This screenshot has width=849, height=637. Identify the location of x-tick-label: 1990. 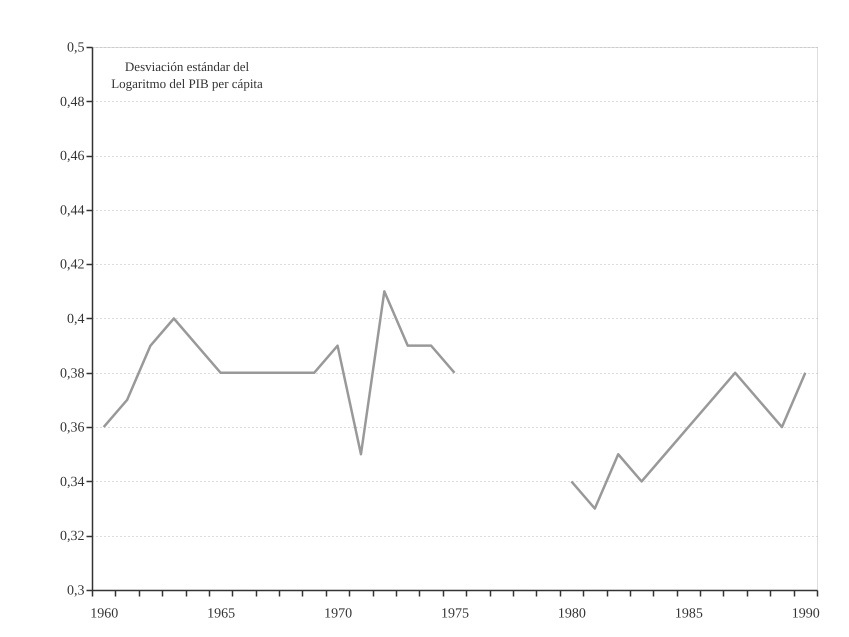
(806, 614).